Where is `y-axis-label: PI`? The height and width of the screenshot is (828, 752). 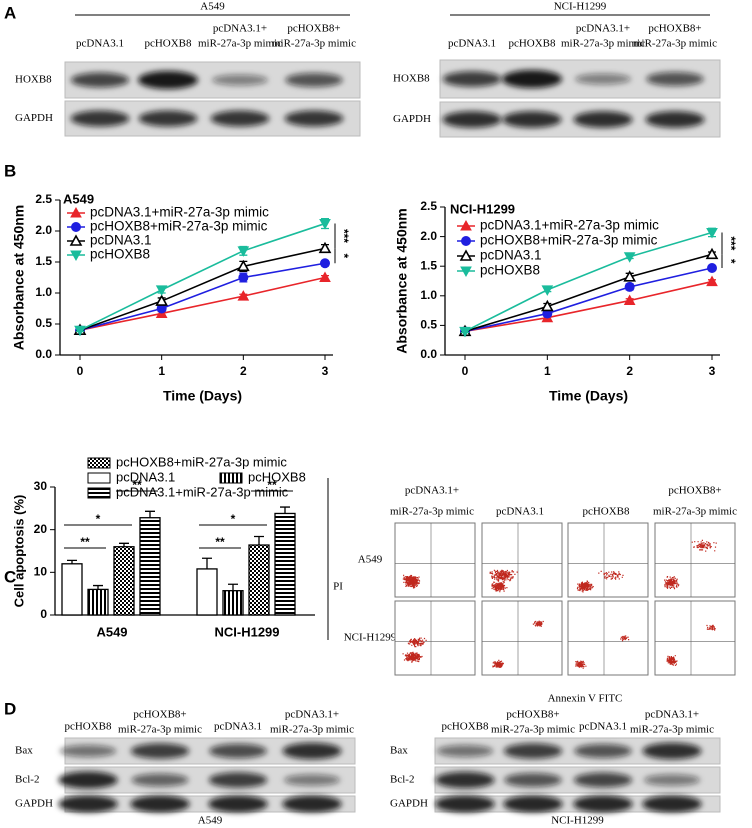 y-axis-label: PI is located at coordinates (338, 587).